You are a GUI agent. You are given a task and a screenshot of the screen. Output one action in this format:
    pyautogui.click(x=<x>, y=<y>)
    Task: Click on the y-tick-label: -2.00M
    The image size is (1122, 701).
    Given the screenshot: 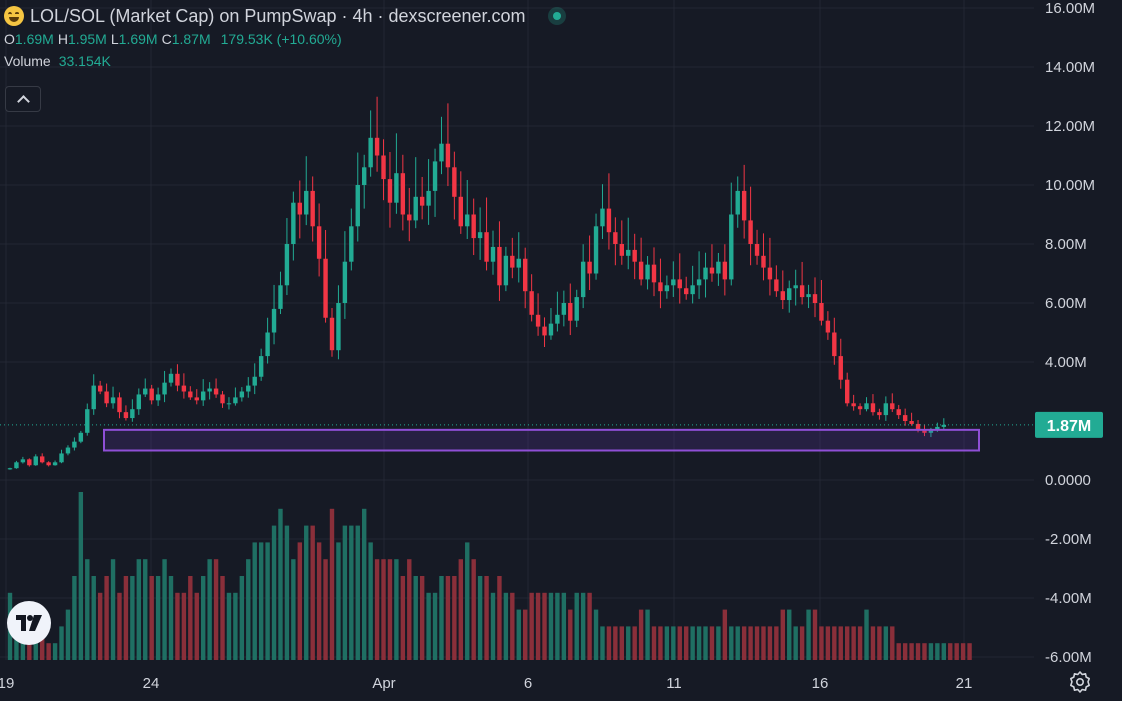 What is the action you would take?
    pyautogui.click(x=1068, y=539)
    